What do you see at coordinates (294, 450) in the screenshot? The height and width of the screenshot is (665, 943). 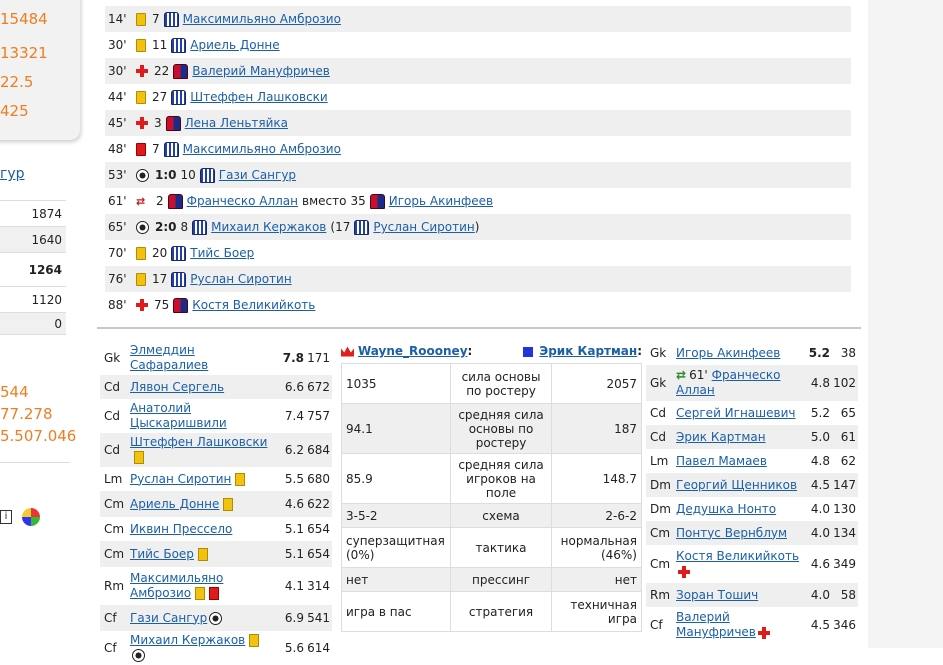 I see `player-rating: 6.2` at bounding box center [294, 450].